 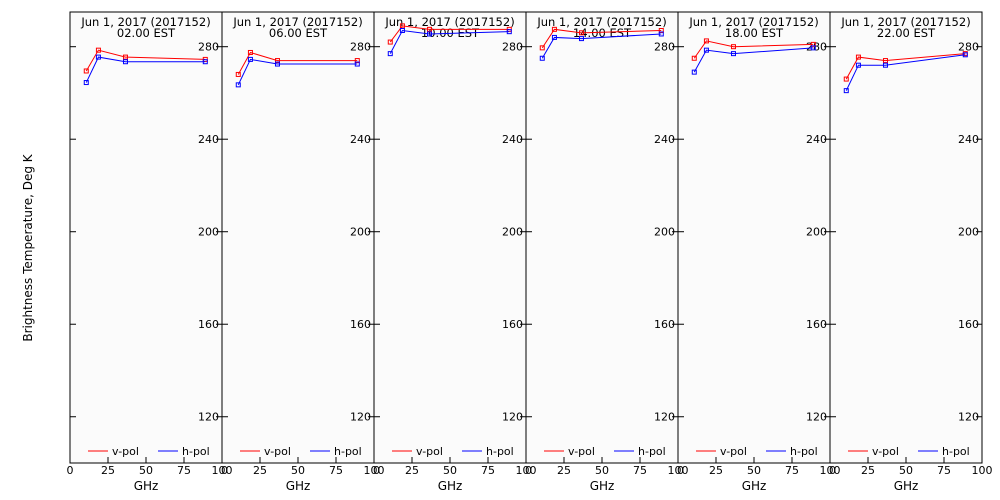 I want to click on panel-title-time: 02.00 EST, so click(x=146, y=33).